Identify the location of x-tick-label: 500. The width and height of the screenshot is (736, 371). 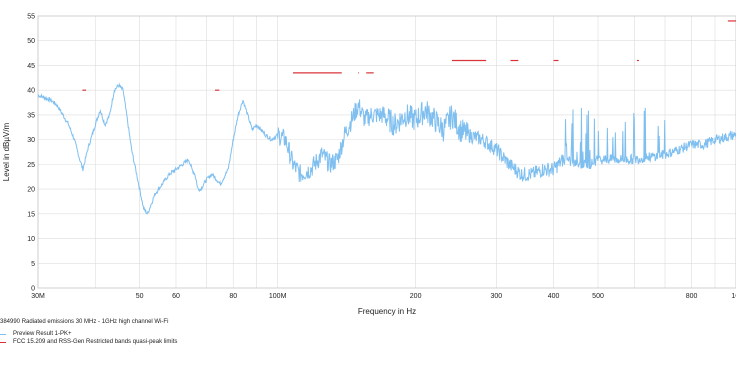
(598, 296).